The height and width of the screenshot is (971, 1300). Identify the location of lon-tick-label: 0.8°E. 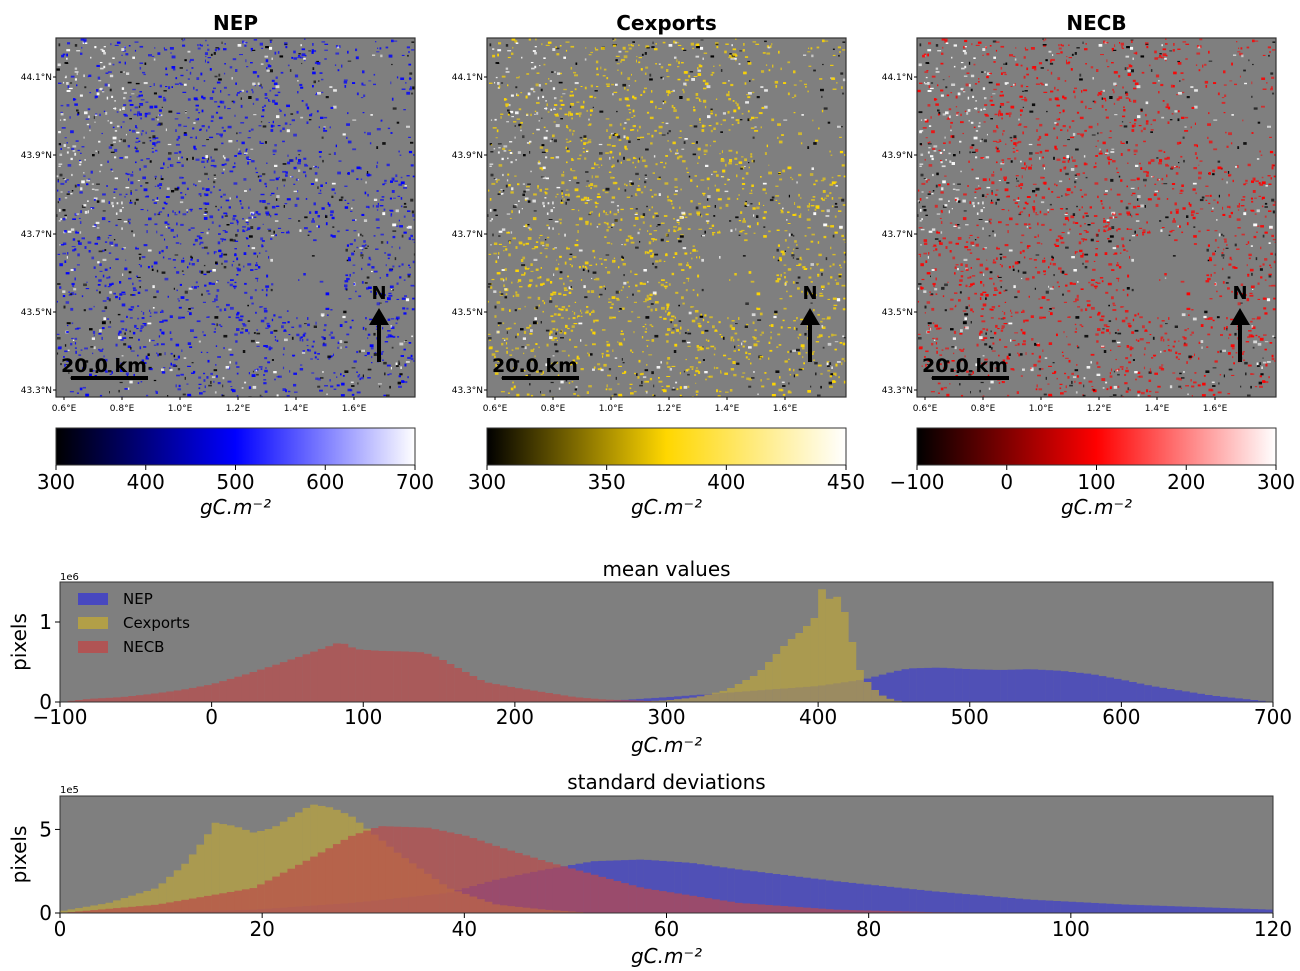
(983, 409).